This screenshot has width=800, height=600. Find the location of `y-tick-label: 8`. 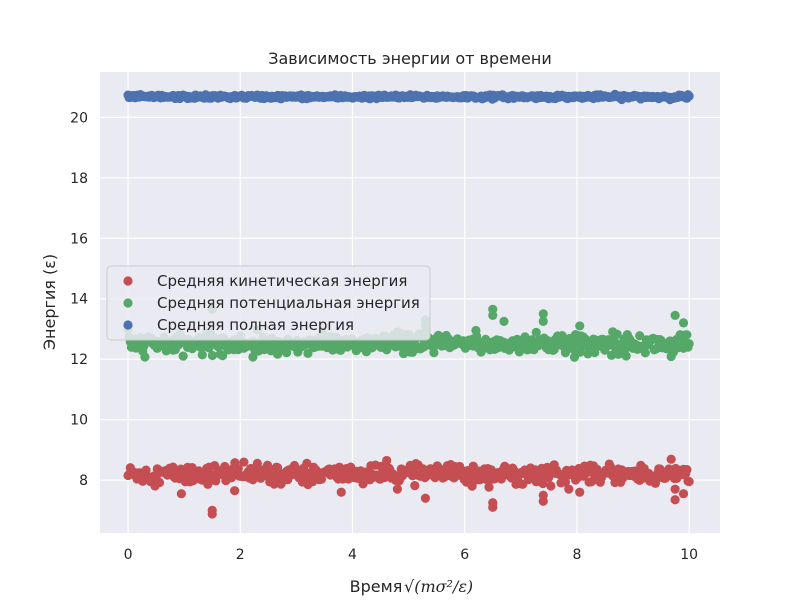

y-tick-label: 8 is located at coordinates (83, 481).